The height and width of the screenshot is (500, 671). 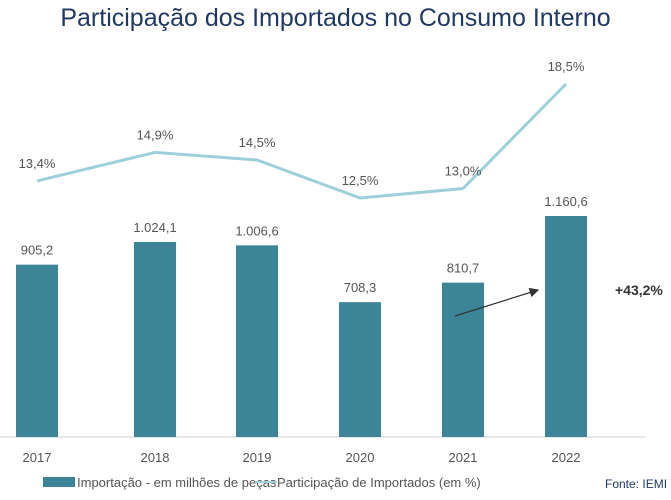 I want to click on x-tick-label: 2021, so click(x=463, y=457).